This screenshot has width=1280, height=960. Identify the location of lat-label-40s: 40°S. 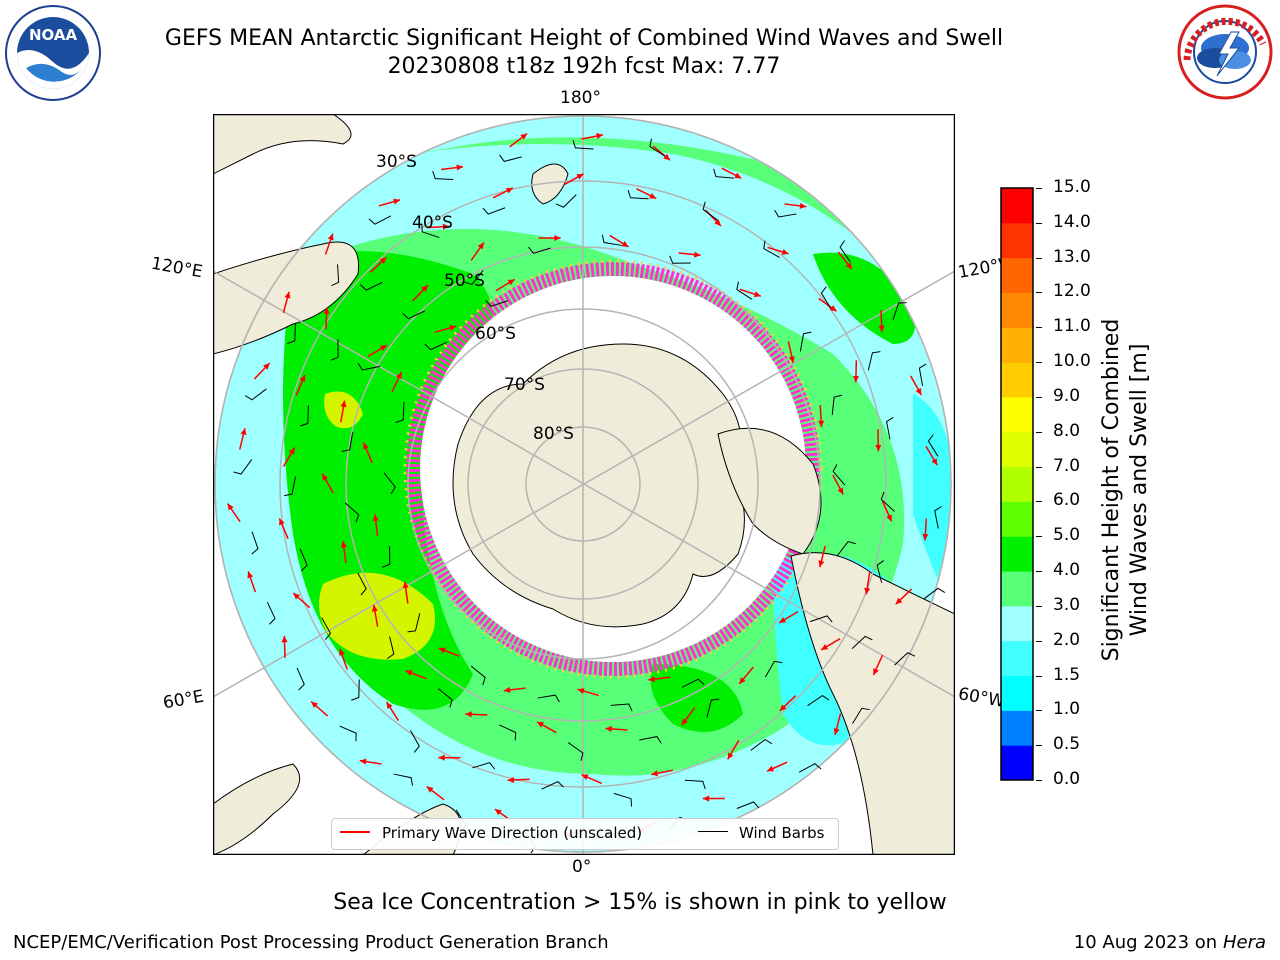
(432, 223).